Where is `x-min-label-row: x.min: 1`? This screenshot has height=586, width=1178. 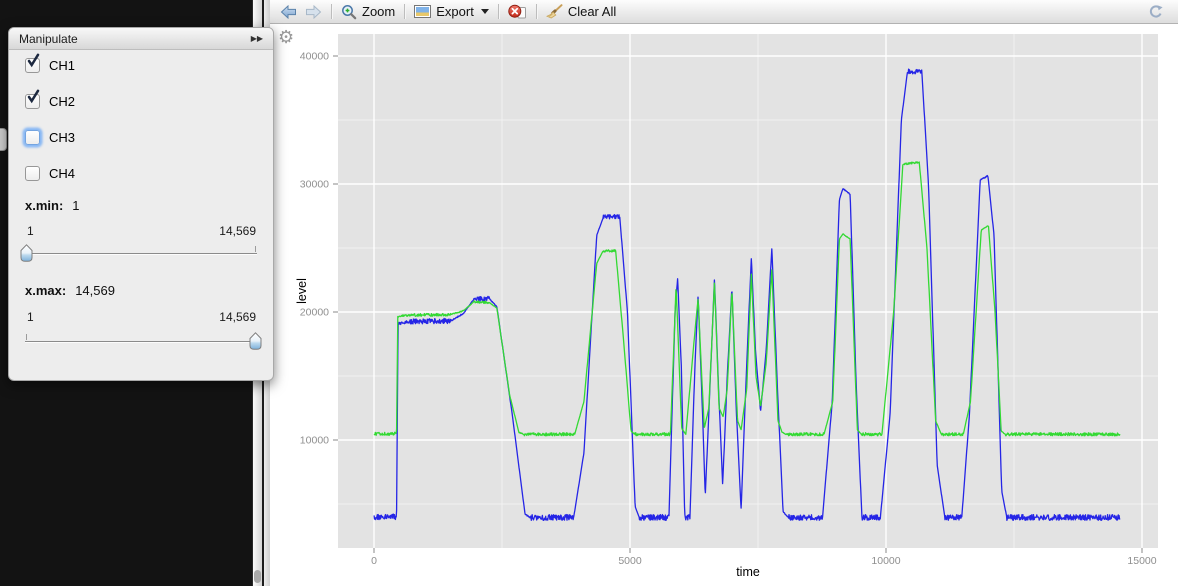
x-min-label-row: x.min: 1 is located at coordinates (52, 205).